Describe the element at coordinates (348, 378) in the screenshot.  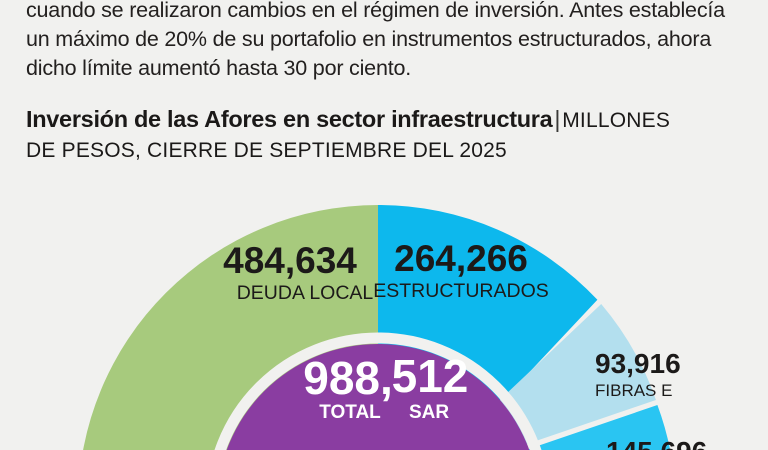
I see `center-value-line1: 988,` at that location.